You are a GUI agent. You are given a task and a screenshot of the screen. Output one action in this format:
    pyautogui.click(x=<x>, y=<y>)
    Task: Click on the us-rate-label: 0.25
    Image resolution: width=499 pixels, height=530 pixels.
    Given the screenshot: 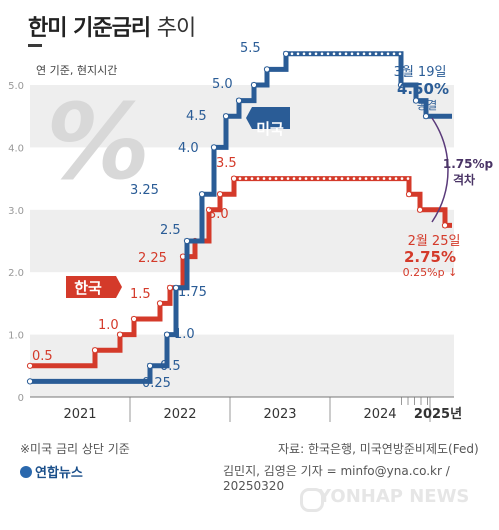 What is the action you would take?
    pyautogui.click(x=156, y=383)
    